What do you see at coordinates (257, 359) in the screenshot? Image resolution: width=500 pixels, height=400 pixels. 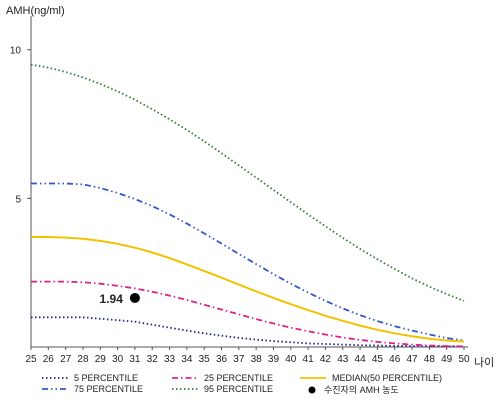 I see `x-tick-label: 38` at bounding box center [257, 359].